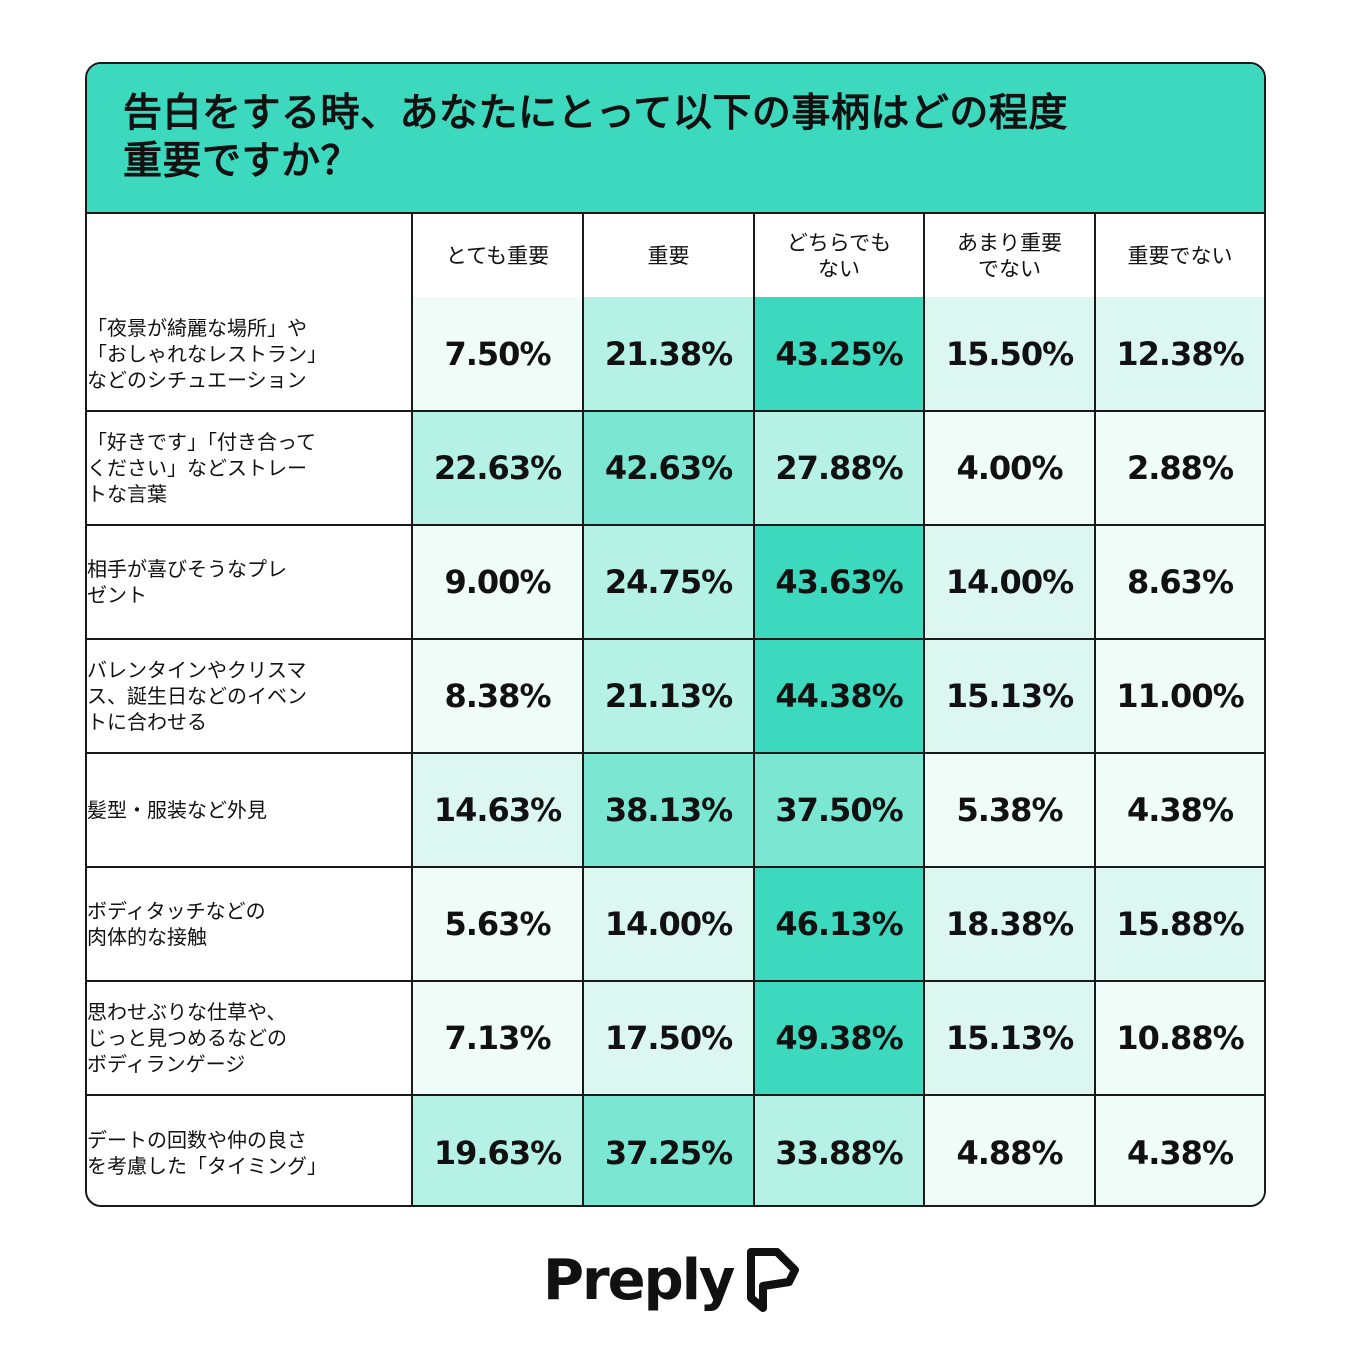 The width and height of the screenshot is (1351, 1350). Describe the element at coordinates (497, 582) in the screenshot. I see `value-cell: 9.00%` at that location.